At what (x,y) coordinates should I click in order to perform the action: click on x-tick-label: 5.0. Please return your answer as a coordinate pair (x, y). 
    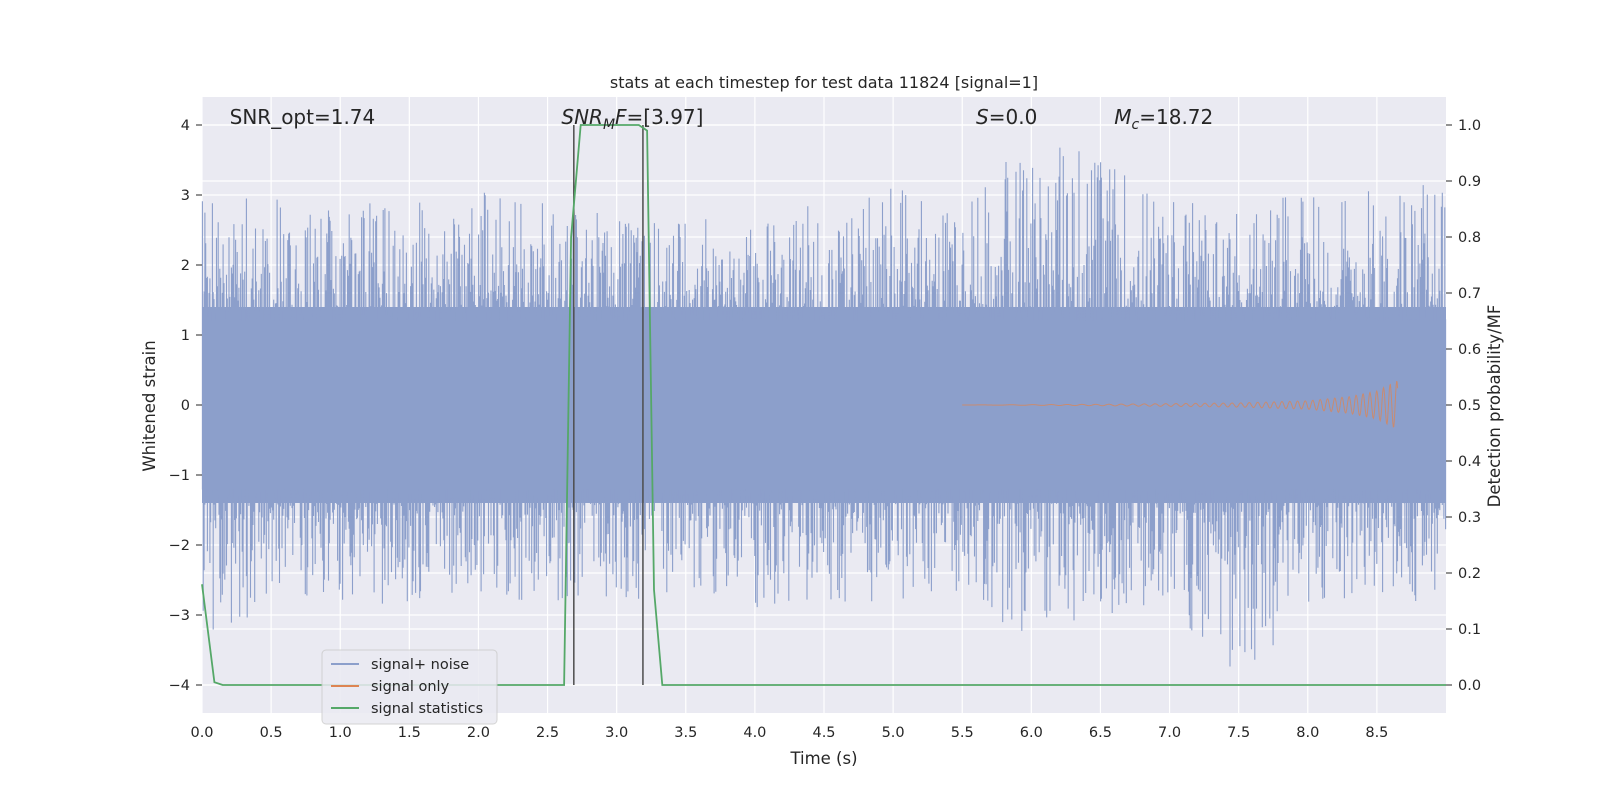
    Looking at the image, I should click on (893, 733).